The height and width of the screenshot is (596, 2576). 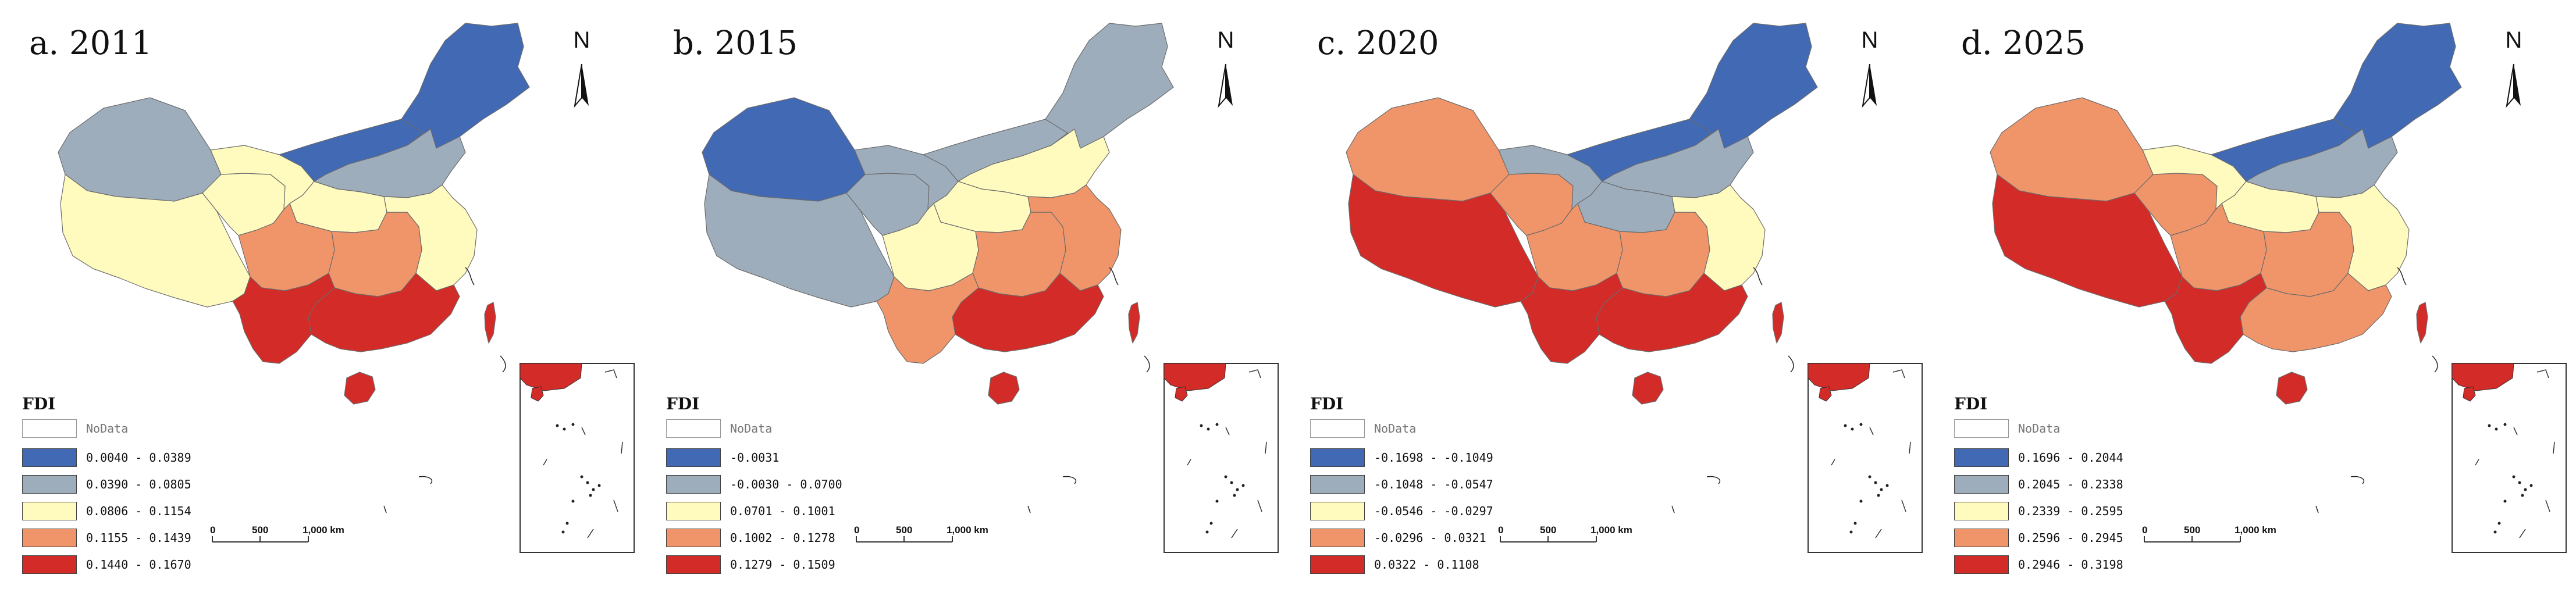 What do you see at coordinates (107, 484) in the screenshot?
I see `legend-item: 0.0390 - 0.0805` at bounding box center [107, 484].